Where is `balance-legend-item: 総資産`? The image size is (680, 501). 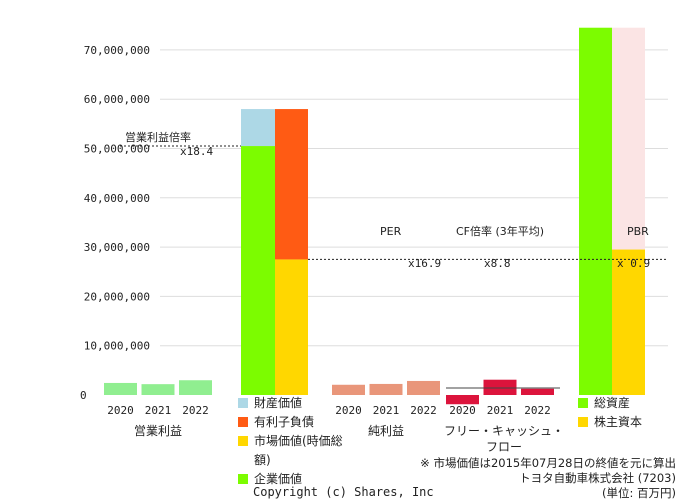 balance-legend-item: 総資産 is located at coordinates (623, 403).